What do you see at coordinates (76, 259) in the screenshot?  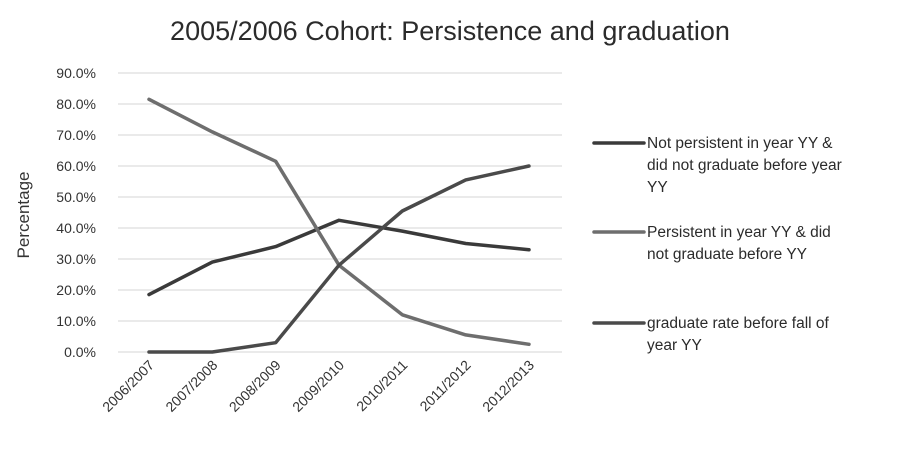 I see `y-tick-label: 30.0%` at bounding box center [76, 259].